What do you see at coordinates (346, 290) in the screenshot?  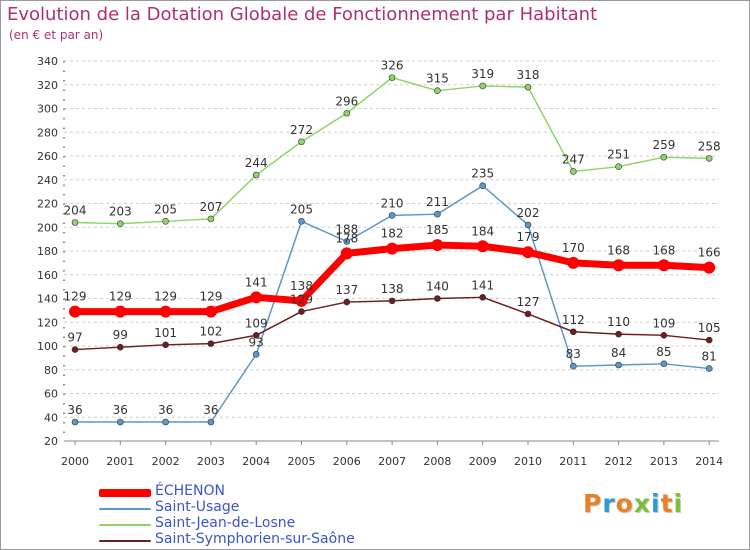 I see `data-label: 137` at bounding box center [346, 290].